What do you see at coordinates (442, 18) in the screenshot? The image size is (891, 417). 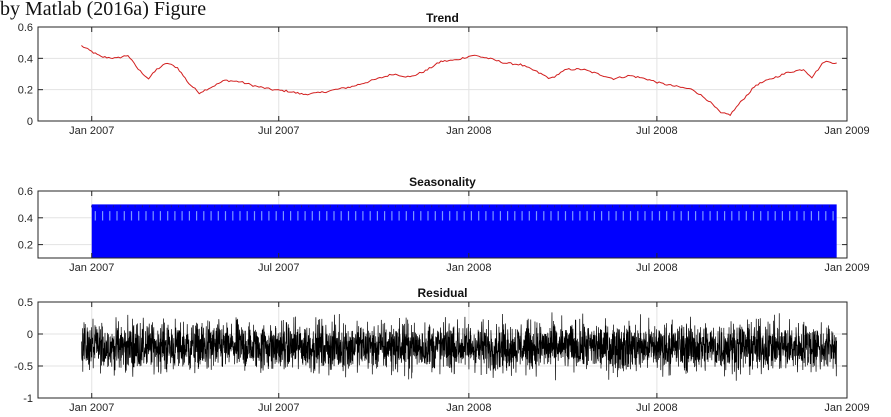 I see `chart-title: Trend` at bounding box center [442, 18].